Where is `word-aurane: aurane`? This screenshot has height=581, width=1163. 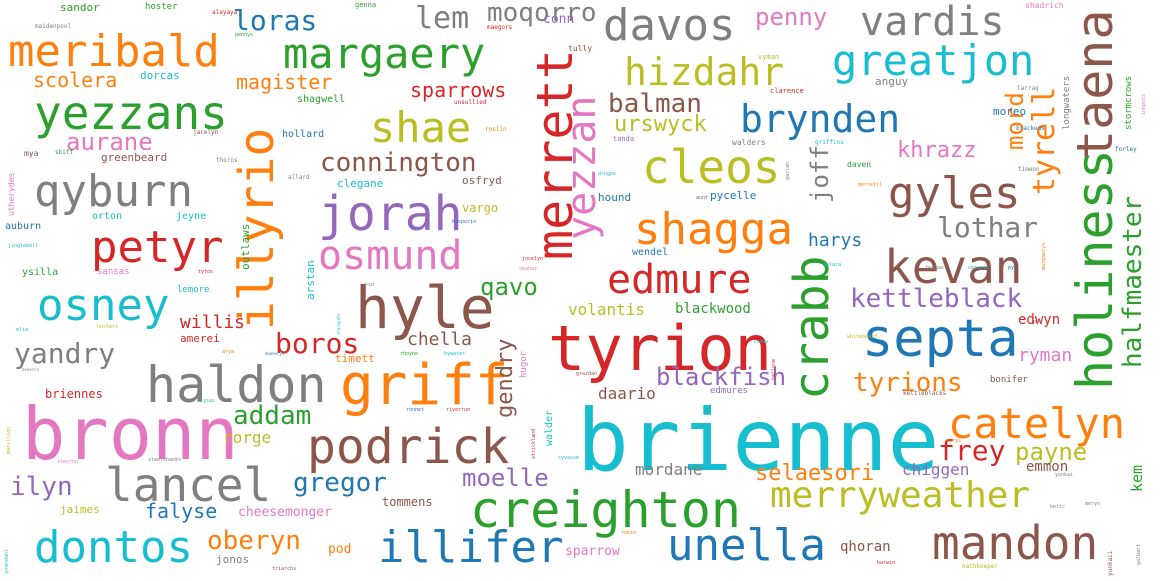 word-aurane: aurane is located at coordinates (109, 142).